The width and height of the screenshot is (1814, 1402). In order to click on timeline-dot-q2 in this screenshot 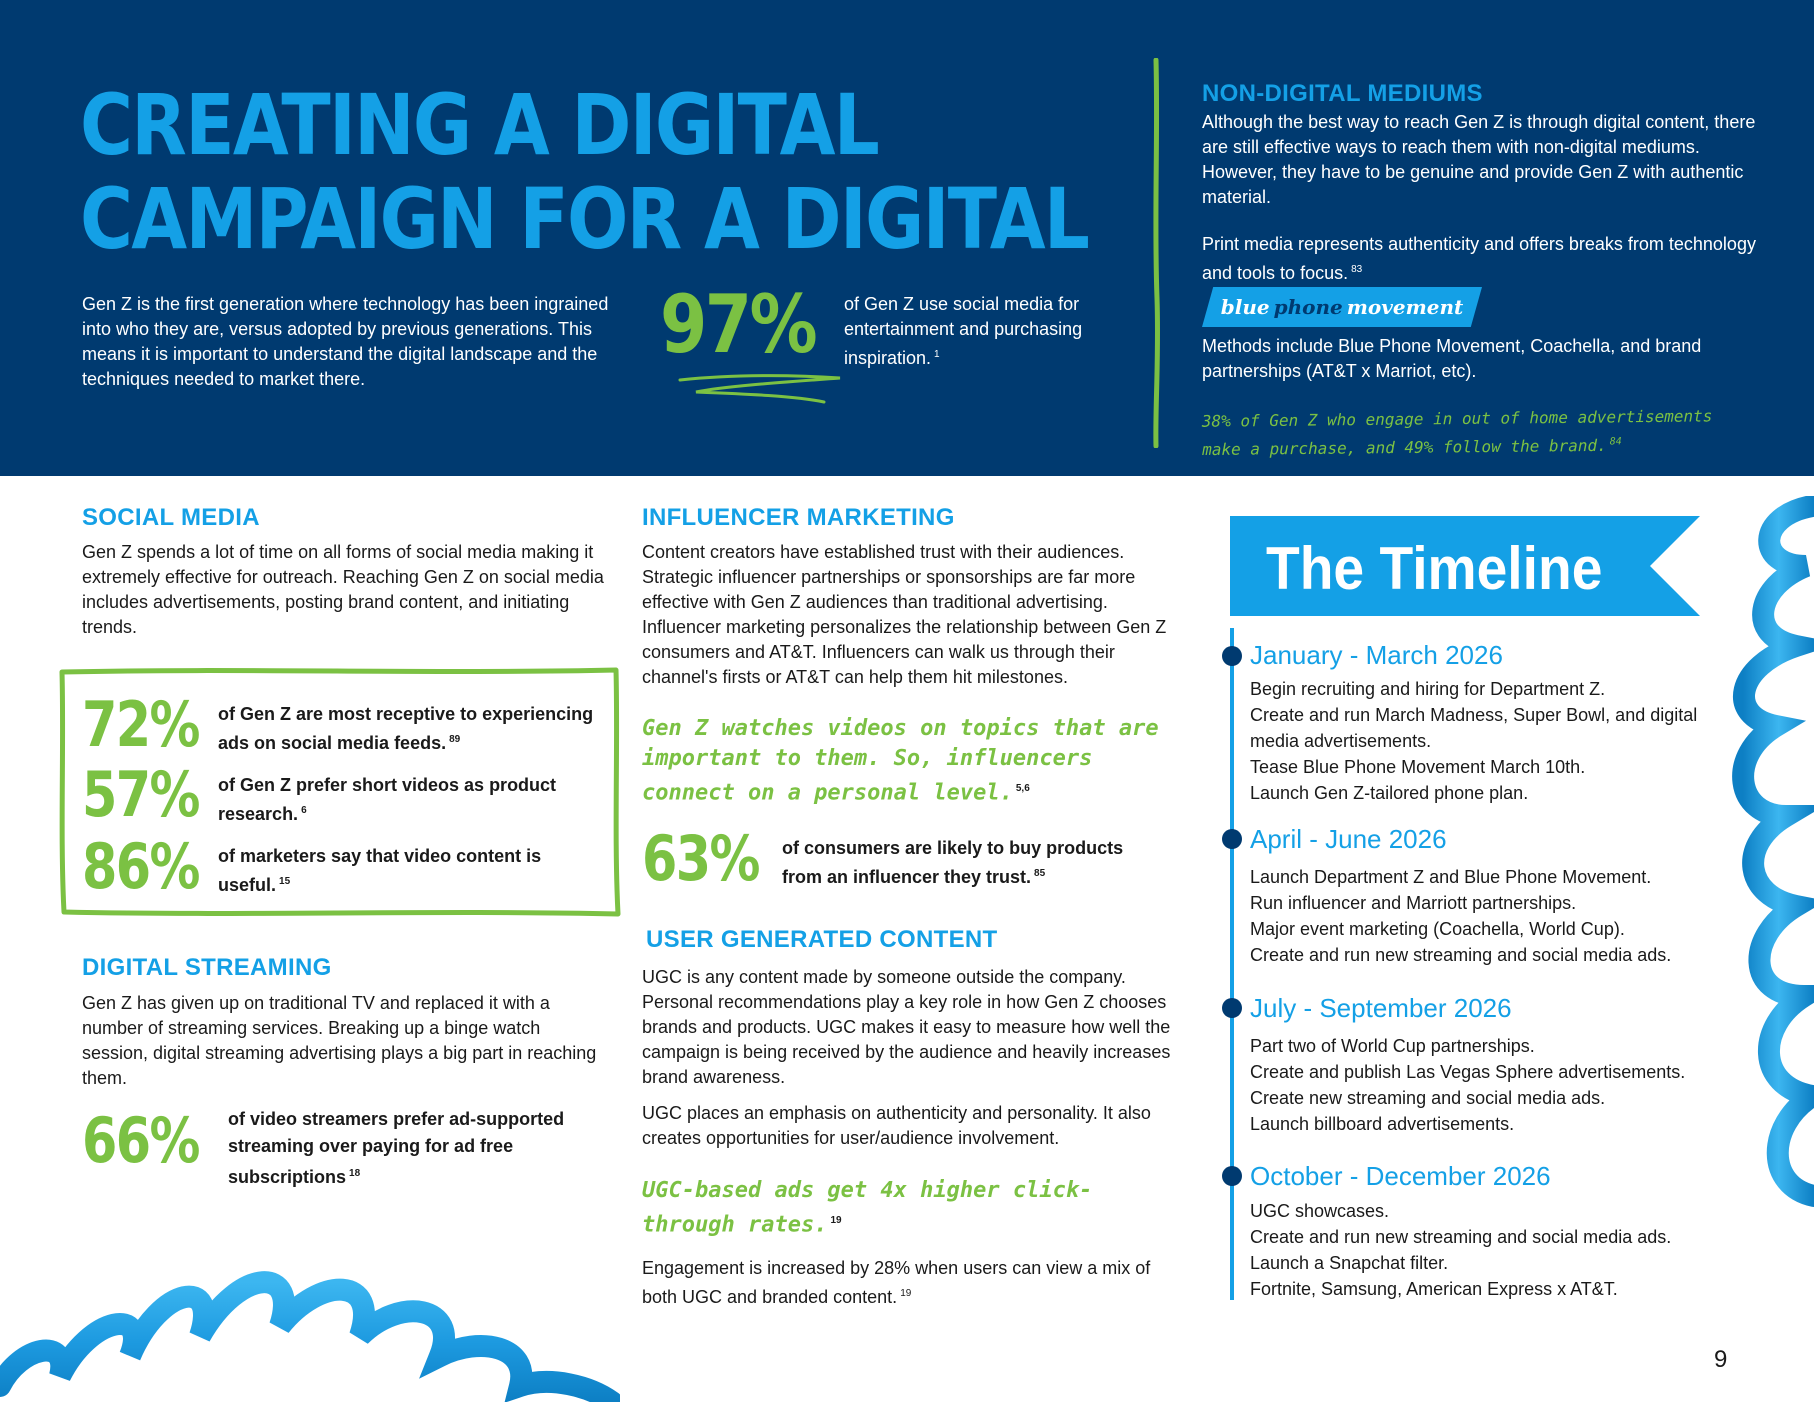, I will do `click(1232, 839)`.